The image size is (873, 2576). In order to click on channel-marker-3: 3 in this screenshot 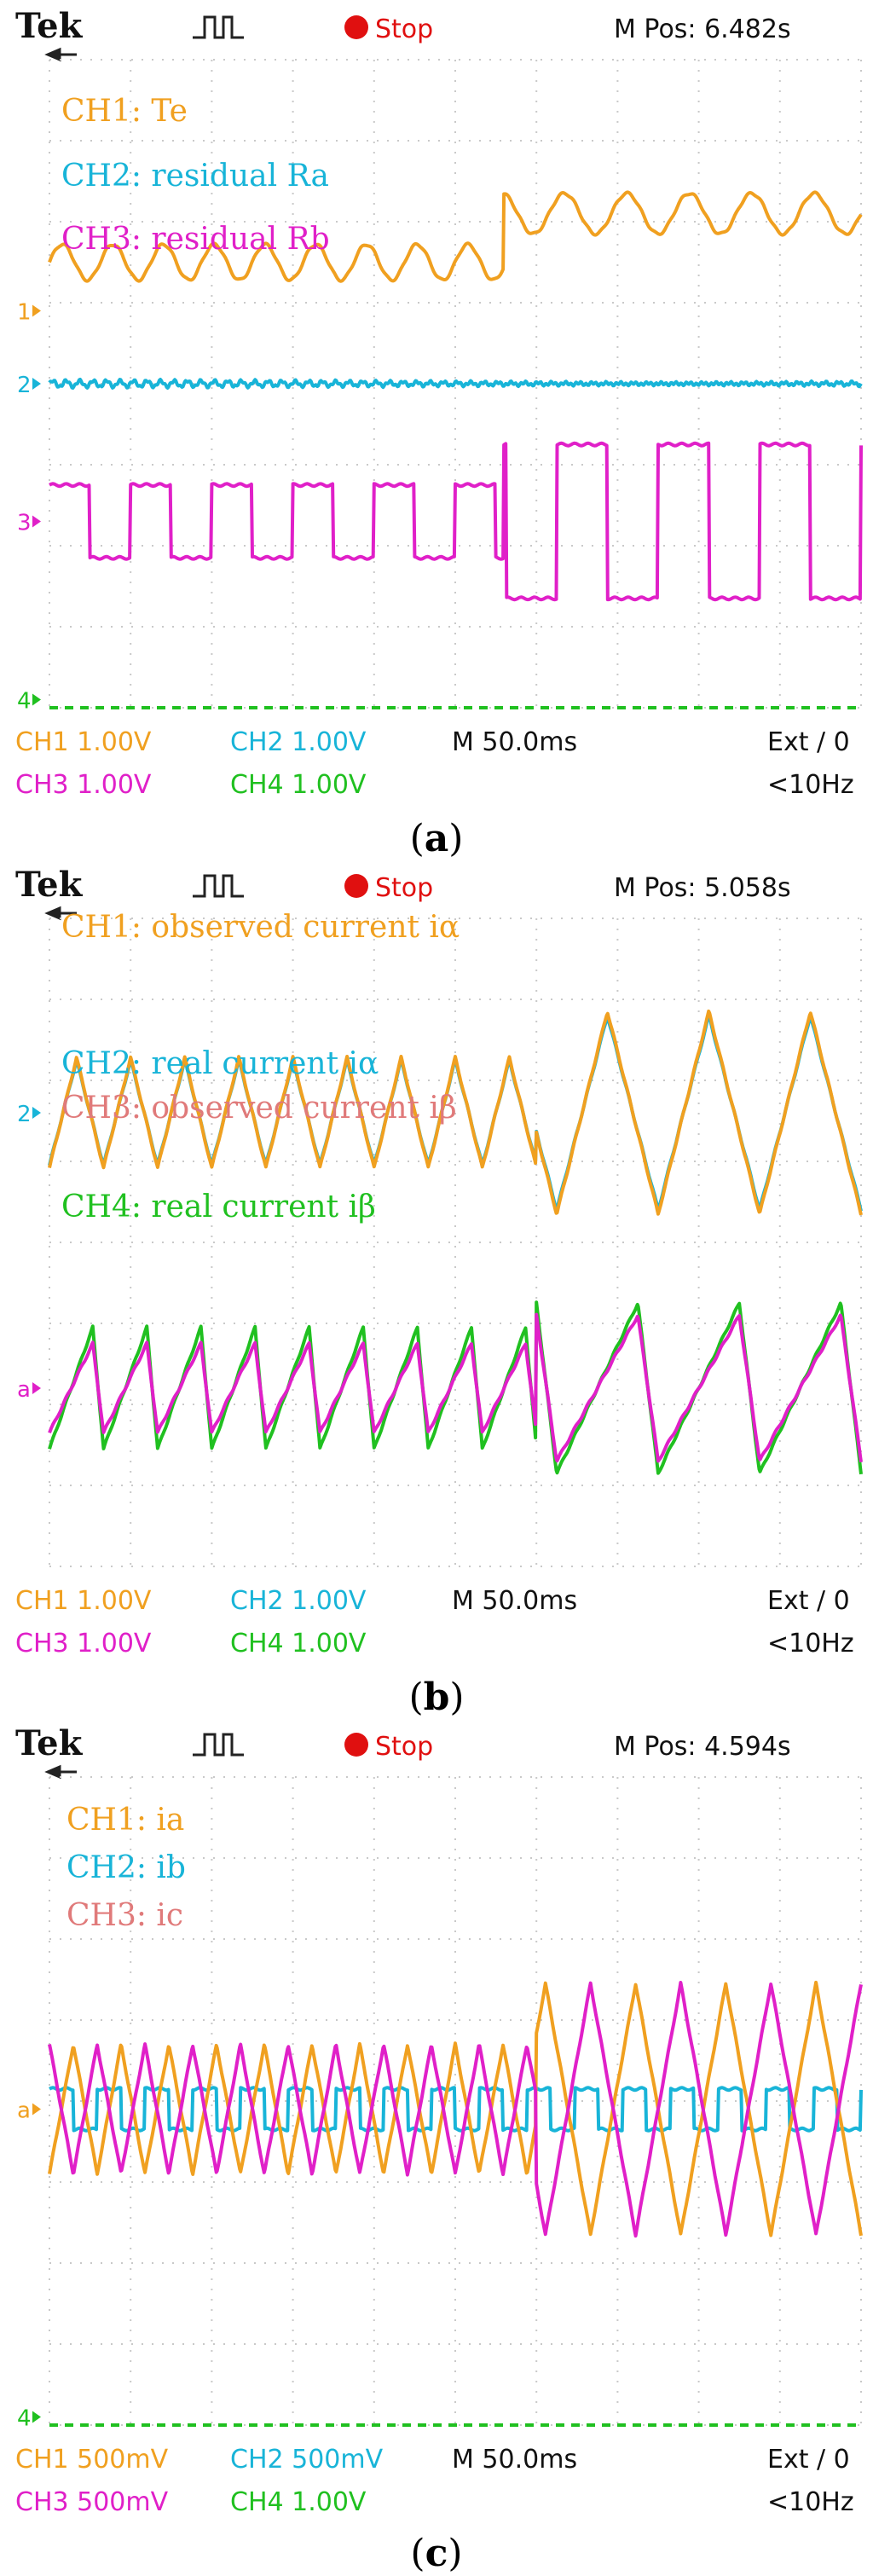, I will do `click(24, 523)`.